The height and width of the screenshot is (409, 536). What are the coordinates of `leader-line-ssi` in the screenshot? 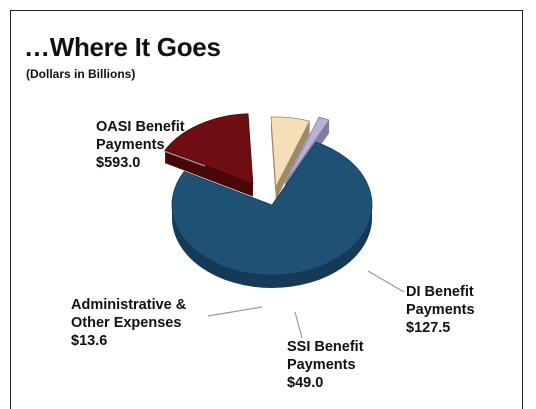 It's located at (298, 325).